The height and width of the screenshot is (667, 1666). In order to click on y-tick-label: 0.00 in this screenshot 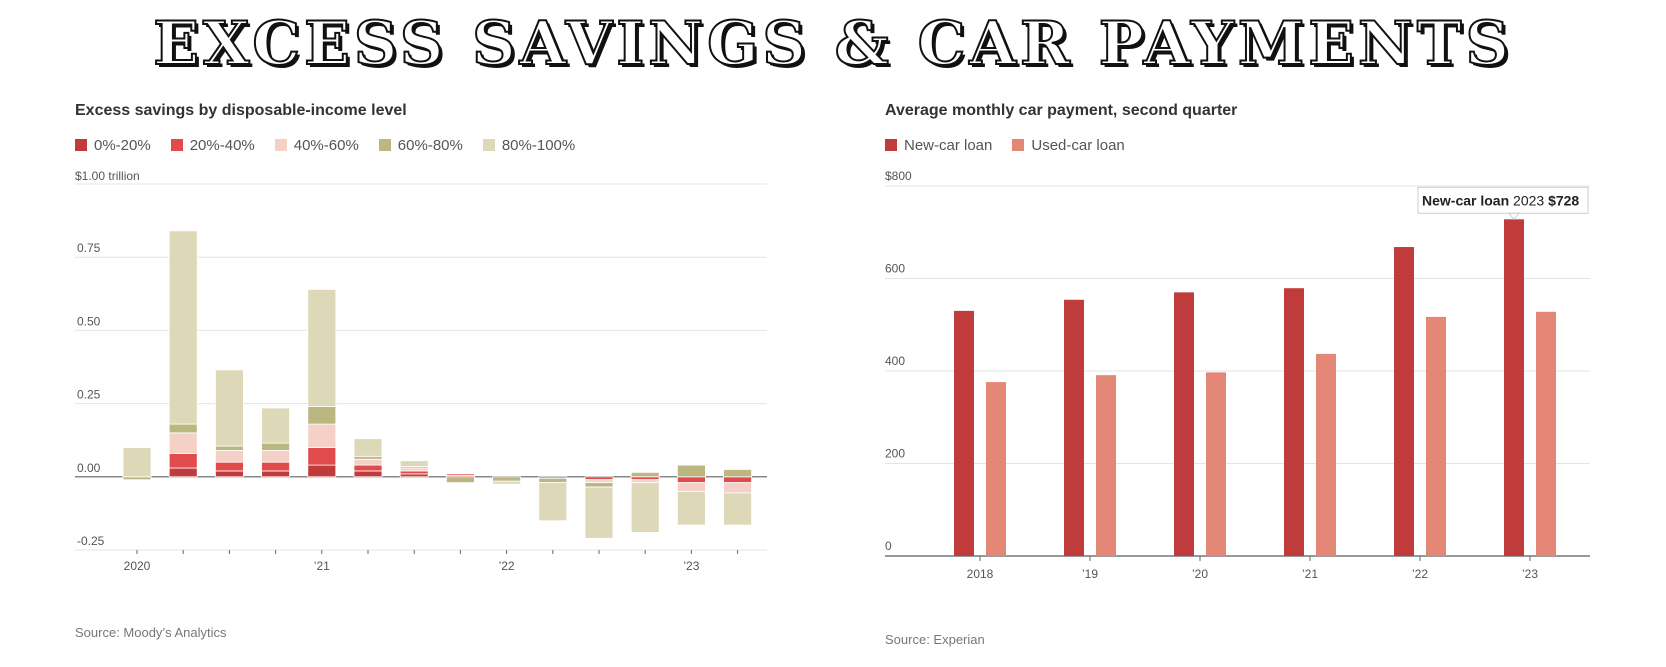, I will do `click(89, 468)`.